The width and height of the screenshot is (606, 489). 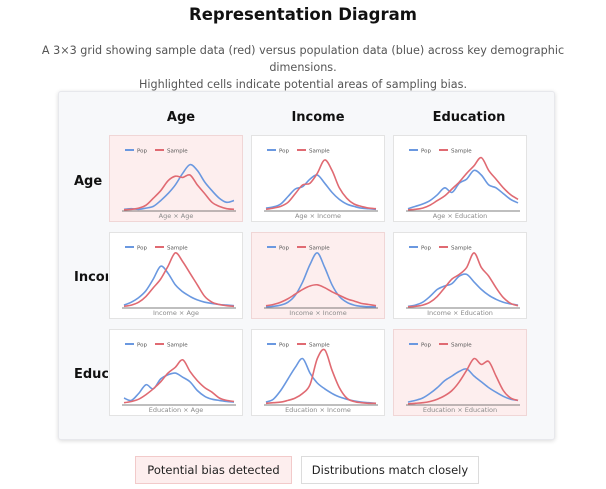 What do you see at coordinates (176, 216) in the screenshot?
I see `cell-caption: Age × Age` at bounding box center [176, 216].